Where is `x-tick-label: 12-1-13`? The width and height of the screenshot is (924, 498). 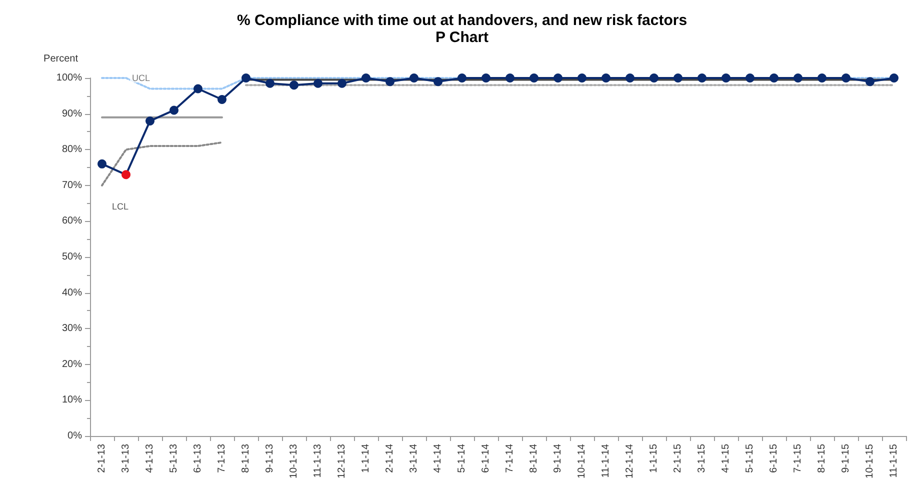
x-tick-label: 12-1-13 is located at coordinates (342, 461).